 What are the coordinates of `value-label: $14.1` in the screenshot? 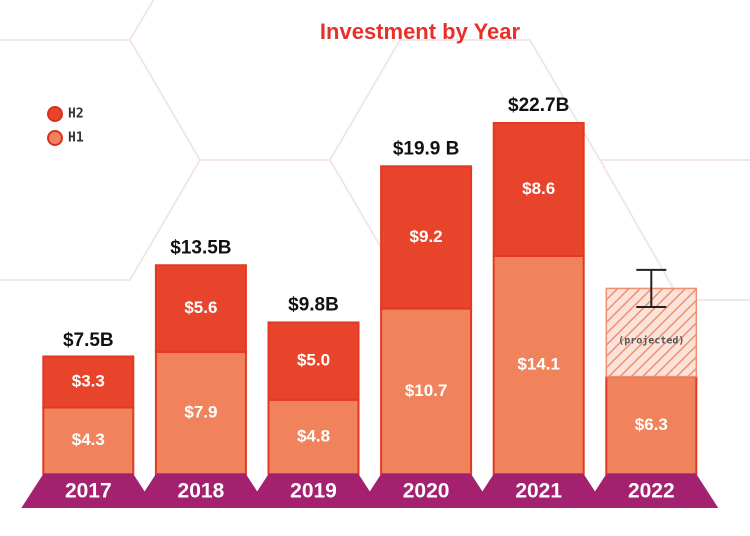 It's located at (538, 363).